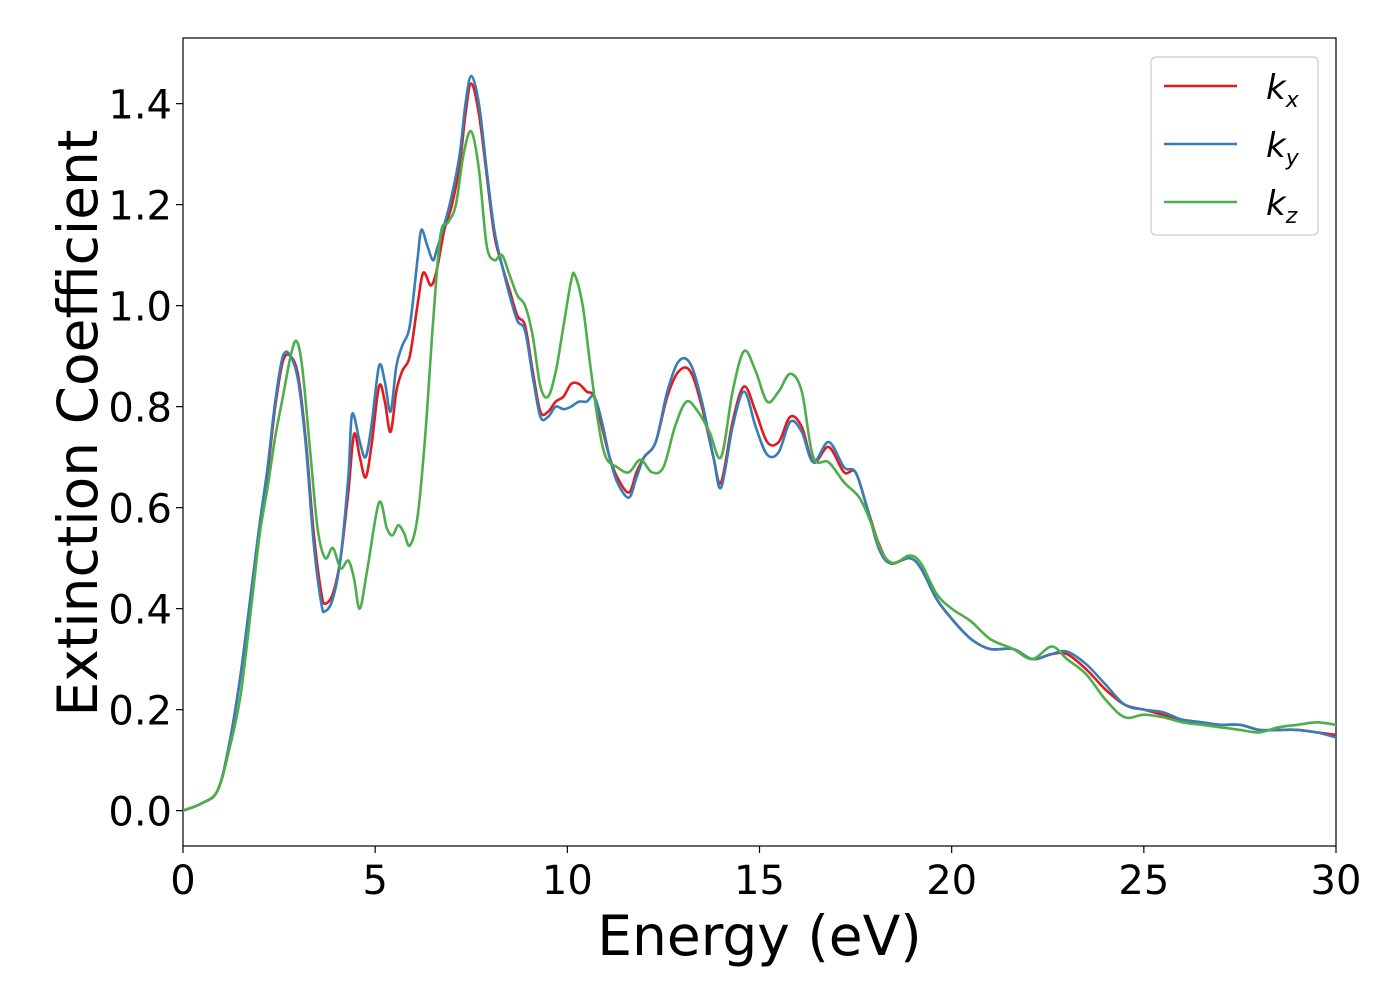 The height and width of the screenshot is (1000, 1400). Describe the element at coordinates (951, 881) in the screenshot. I see `x-tick-label: 20` at that location.